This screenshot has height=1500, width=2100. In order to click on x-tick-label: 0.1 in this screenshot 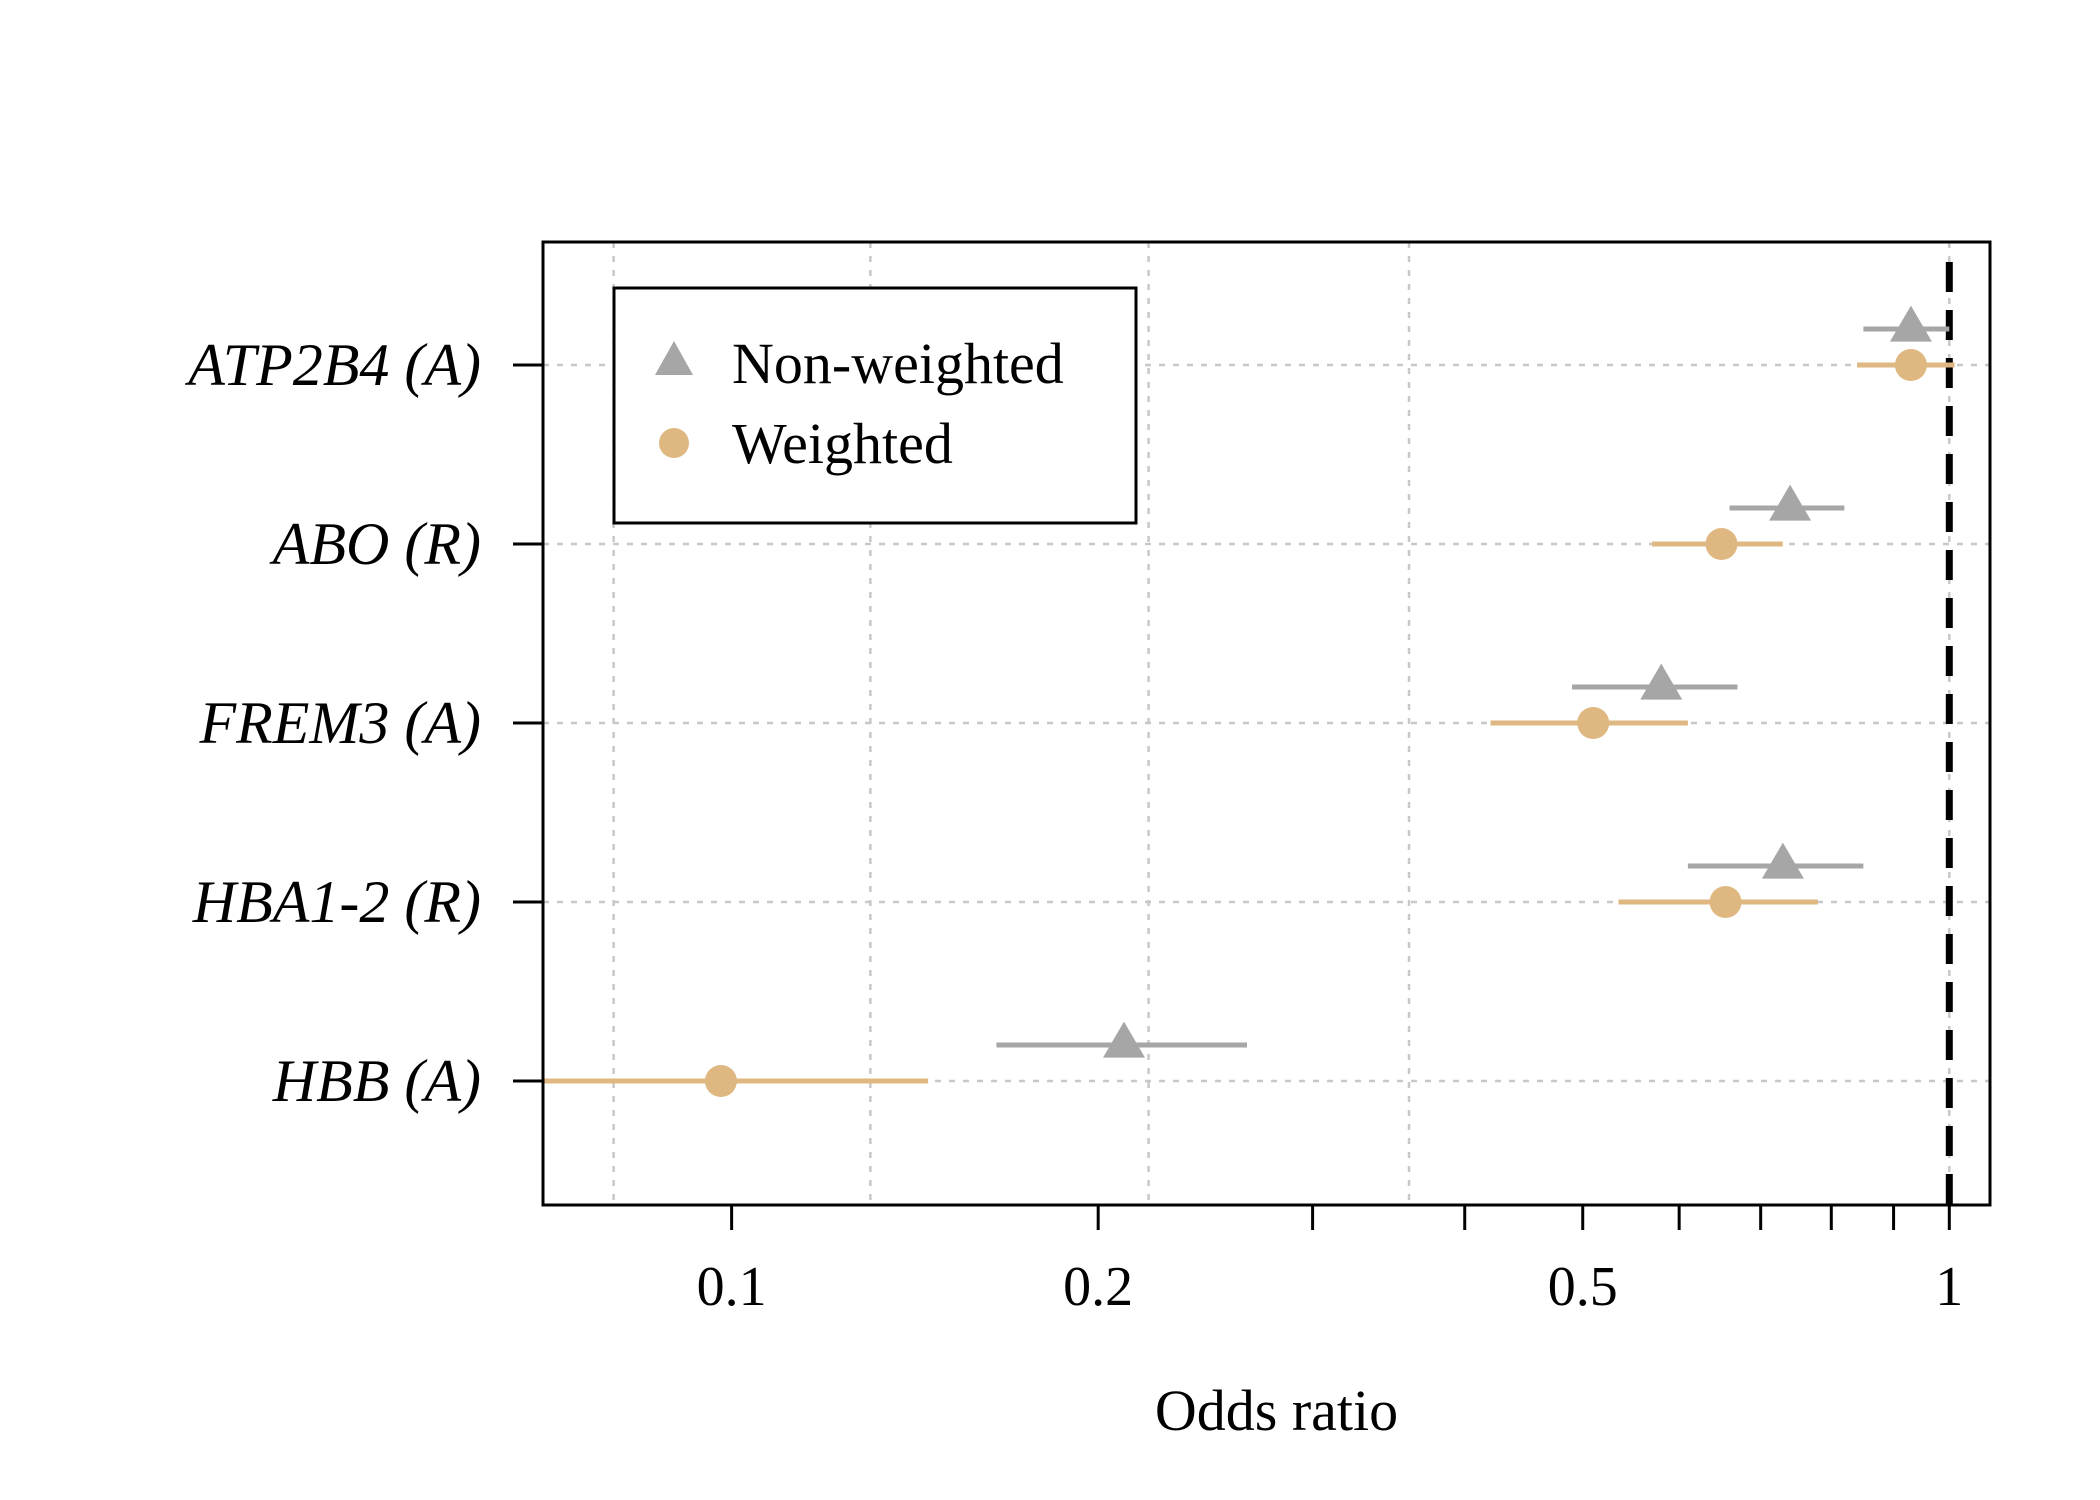, I will do `click(732, 1287)`.